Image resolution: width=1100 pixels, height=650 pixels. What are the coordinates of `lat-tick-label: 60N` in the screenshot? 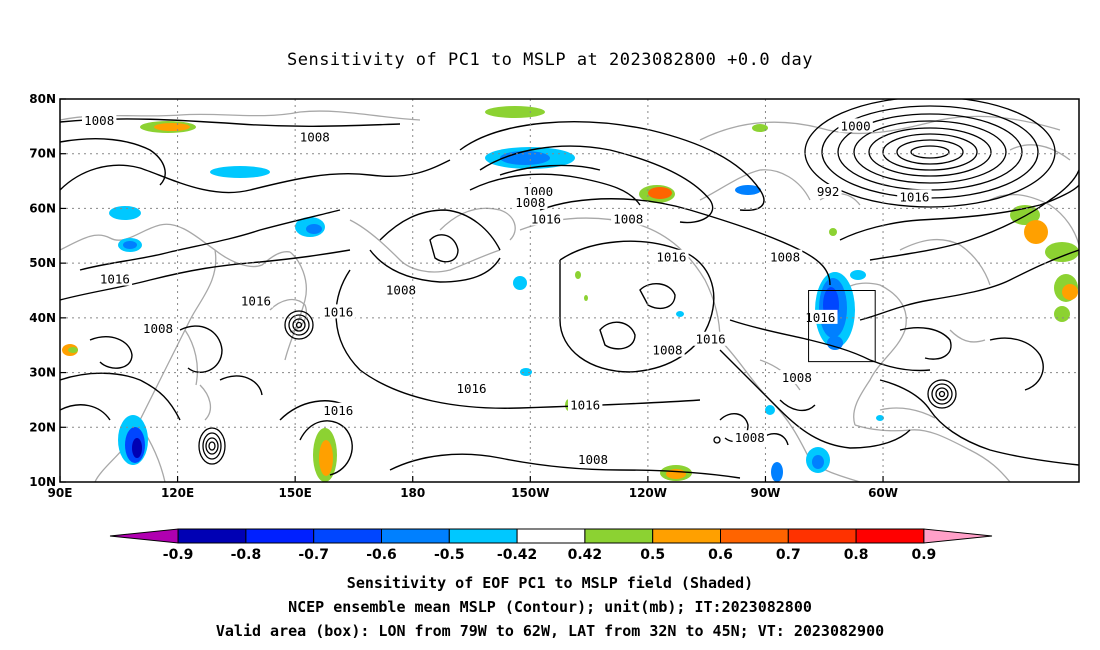 It's located at (42, 208).